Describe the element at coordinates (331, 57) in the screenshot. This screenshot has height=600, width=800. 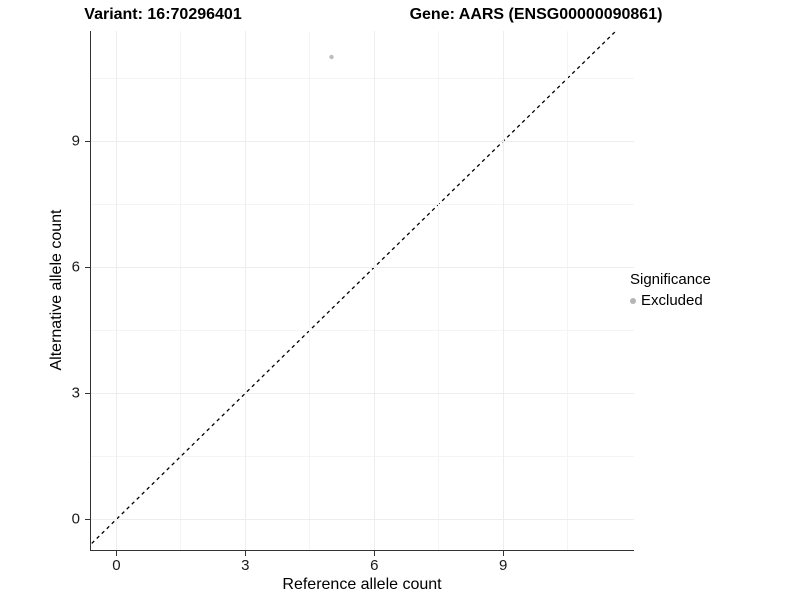
I see `data-point` at that location.